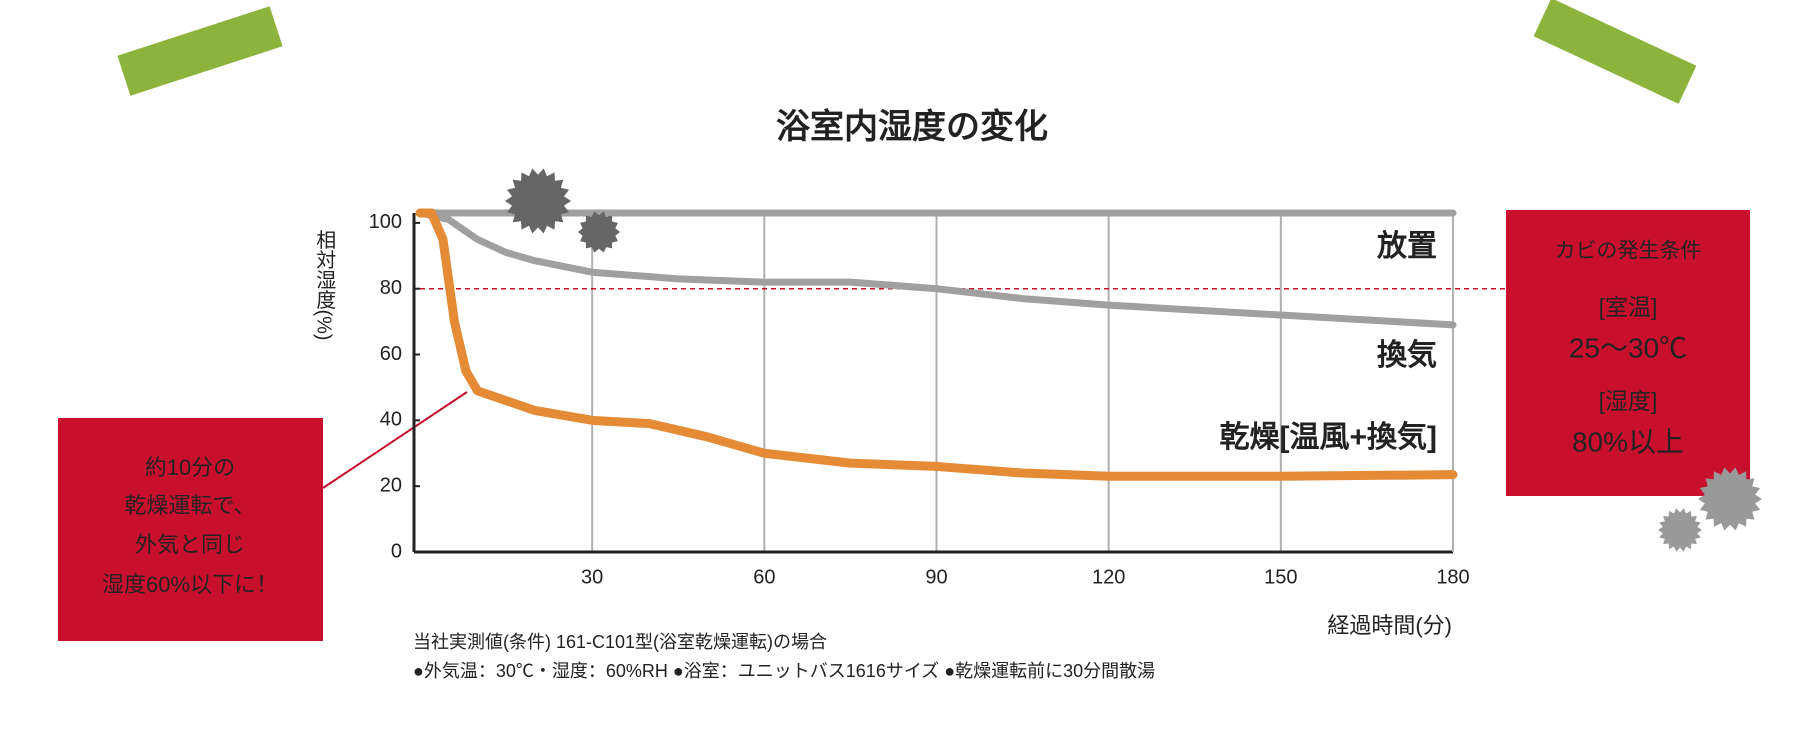 The width and height of the screenshot is (1800, 750). Describe the element at coordinates (190, 467) in the screenshot. I see `callout-text: 約10分の` at that location.